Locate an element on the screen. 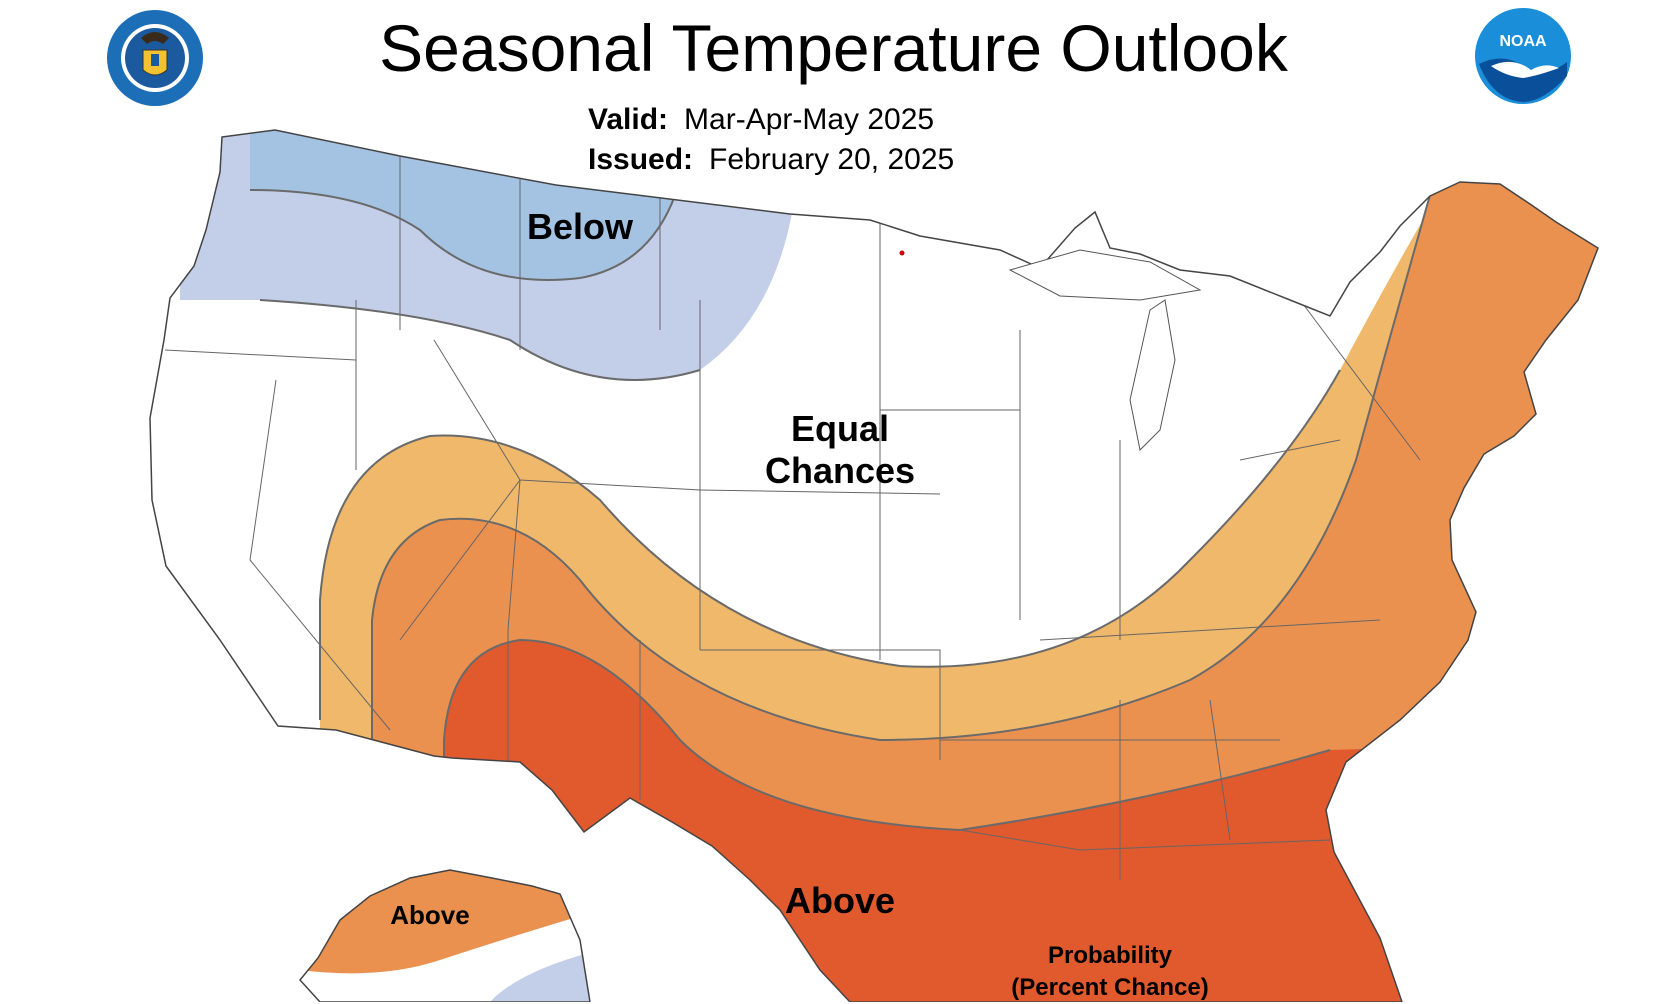  issued-line: Issued: February 20, 2025 is located at coordinates (771, 160).